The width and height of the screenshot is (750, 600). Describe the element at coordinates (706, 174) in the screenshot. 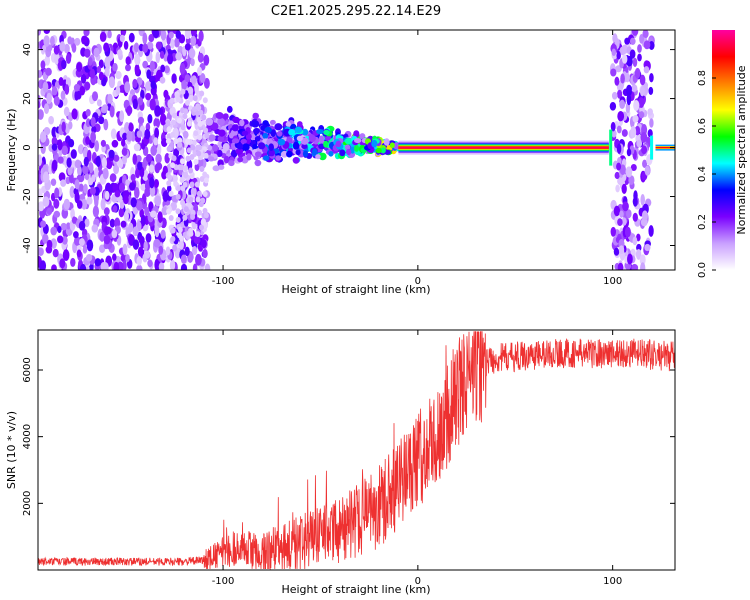

I see `colorbar-ticks: 0.0 0.2 0.4 0.6 0.8` at that location.